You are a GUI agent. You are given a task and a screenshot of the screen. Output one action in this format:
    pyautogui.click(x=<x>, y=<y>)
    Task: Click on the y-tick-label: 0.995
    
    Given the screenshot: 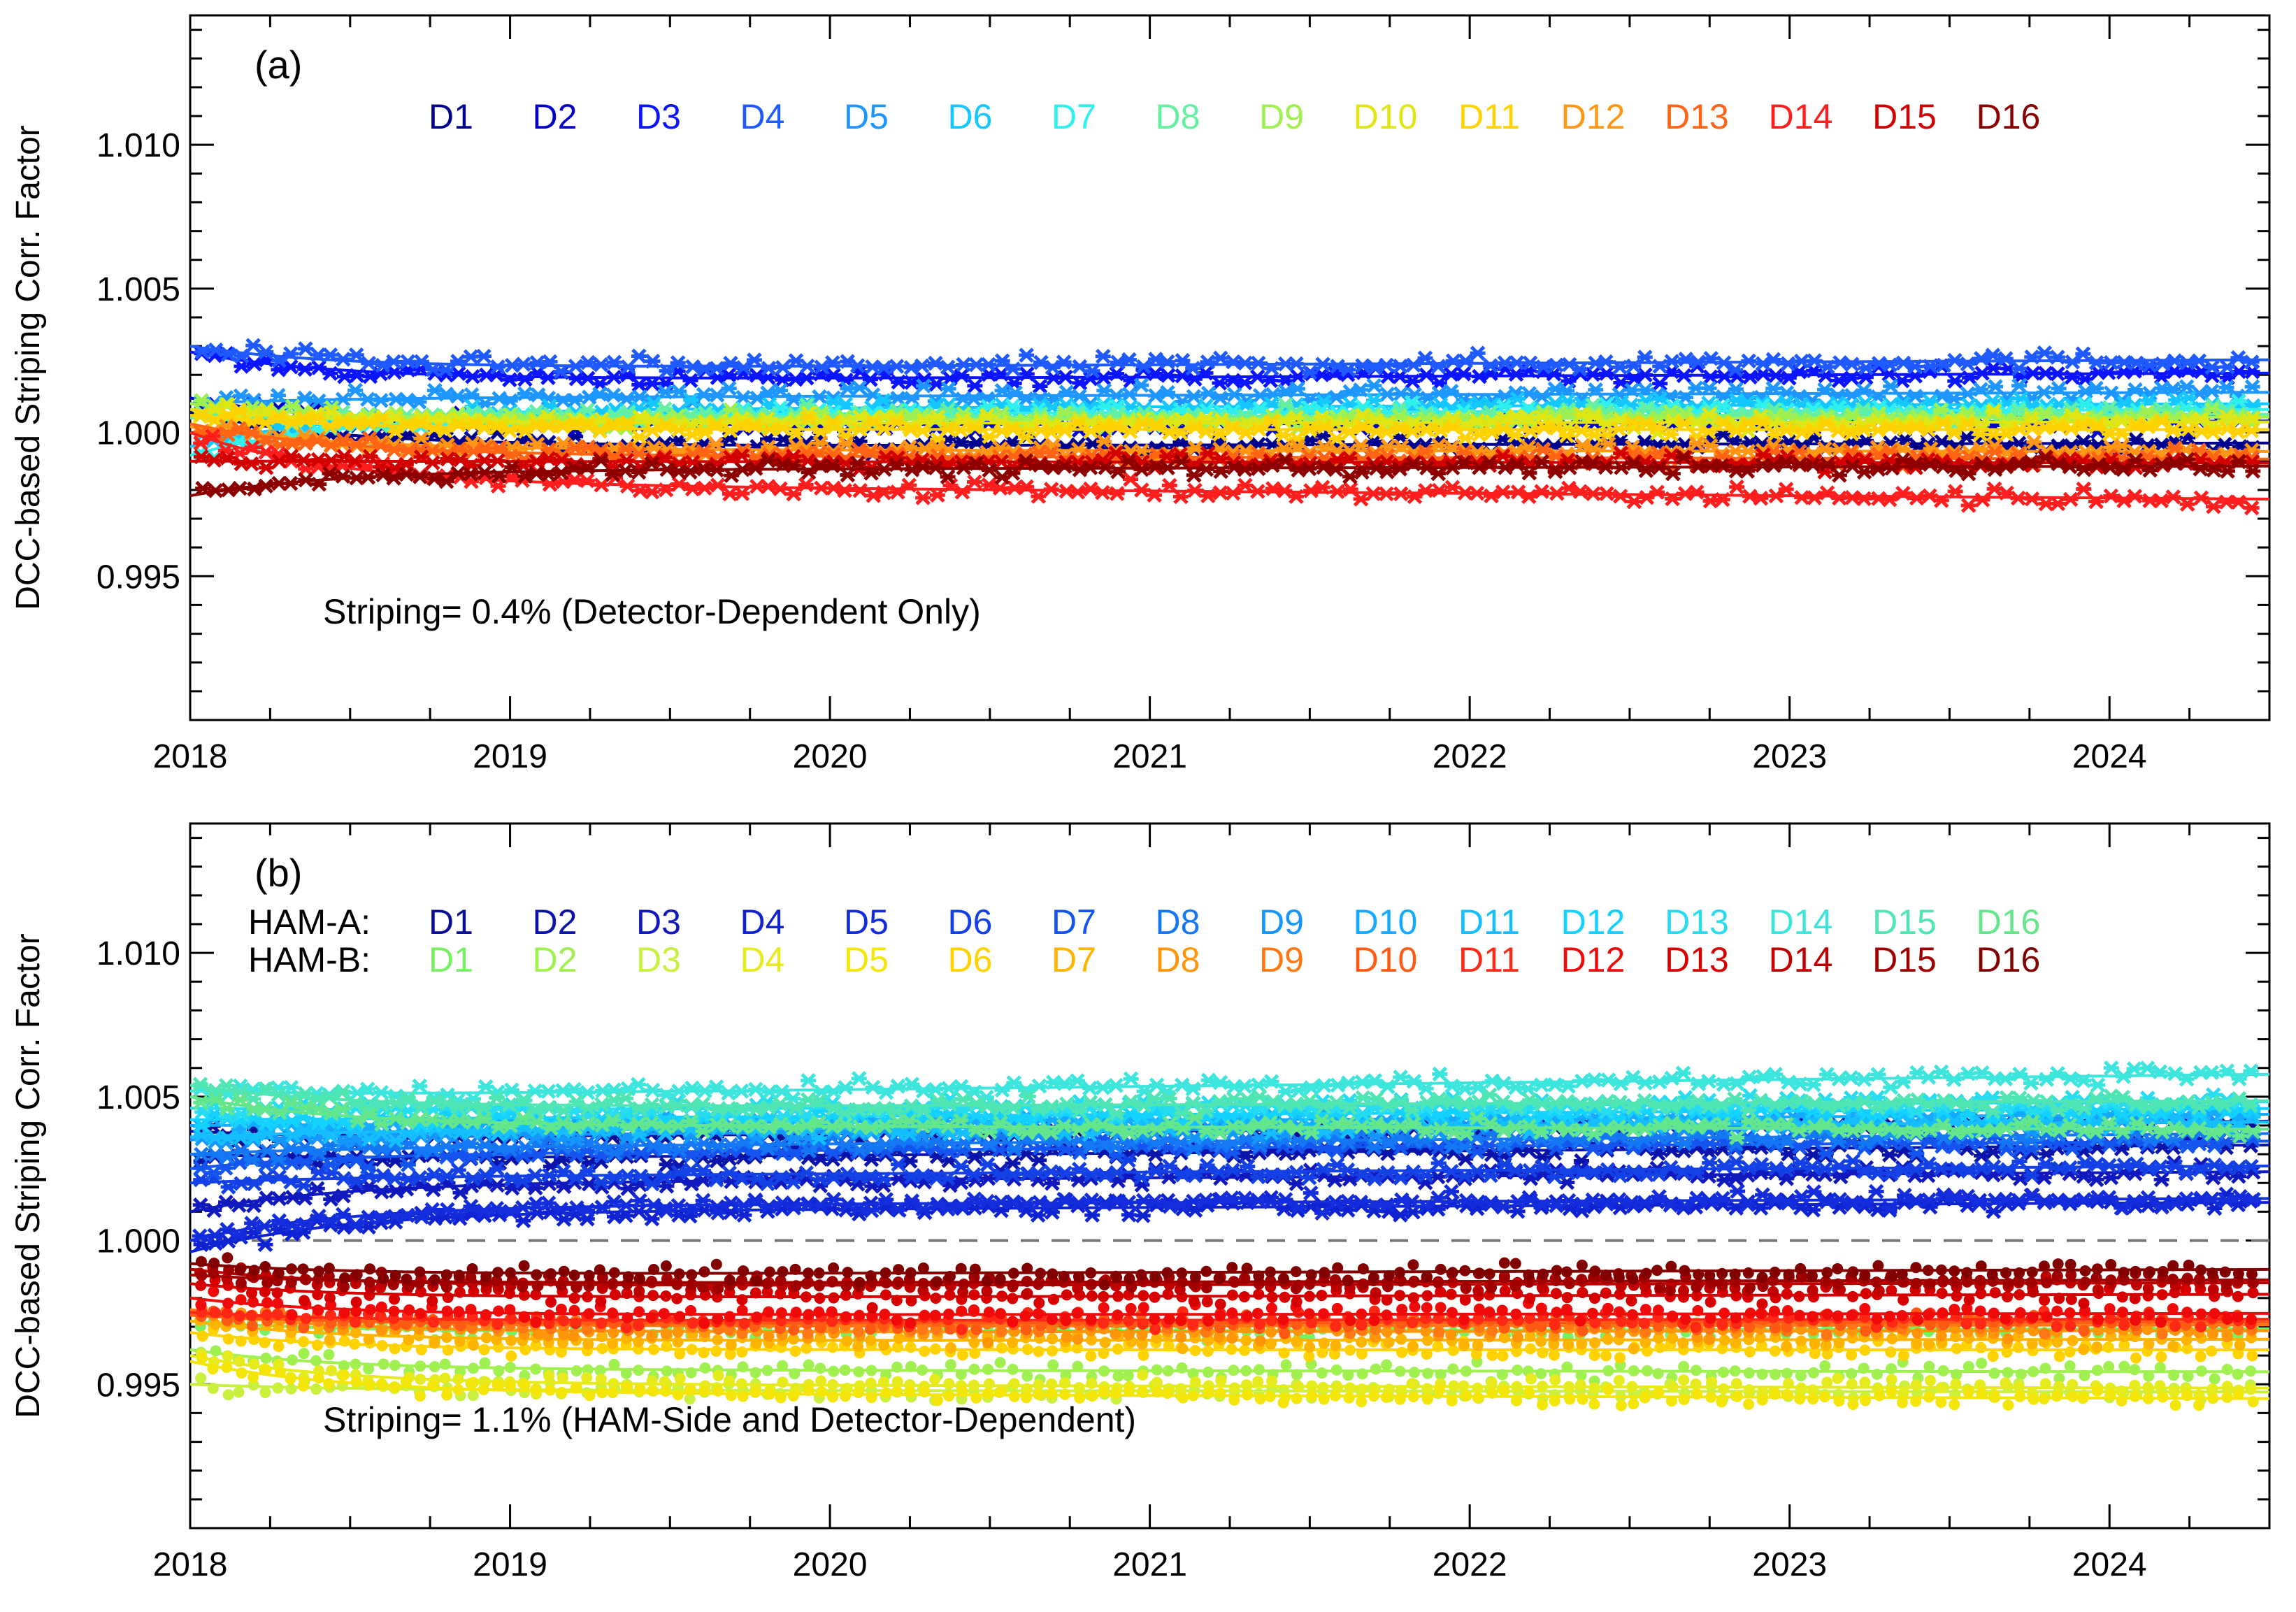 What is the action you would take?
    pyautogui.click(x=138, y=1385)
    